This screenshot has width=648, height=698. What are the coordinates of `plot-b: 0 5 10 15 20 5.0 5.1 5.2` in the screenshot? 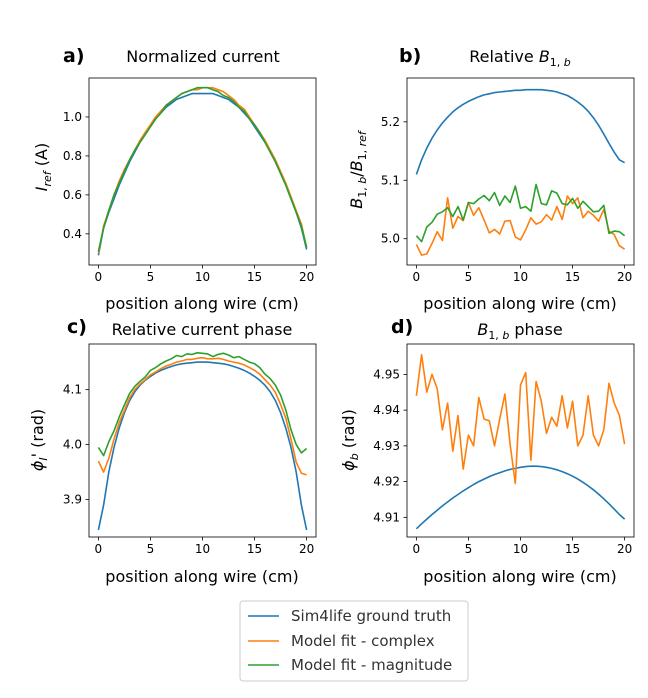 It's located at (508, 180).